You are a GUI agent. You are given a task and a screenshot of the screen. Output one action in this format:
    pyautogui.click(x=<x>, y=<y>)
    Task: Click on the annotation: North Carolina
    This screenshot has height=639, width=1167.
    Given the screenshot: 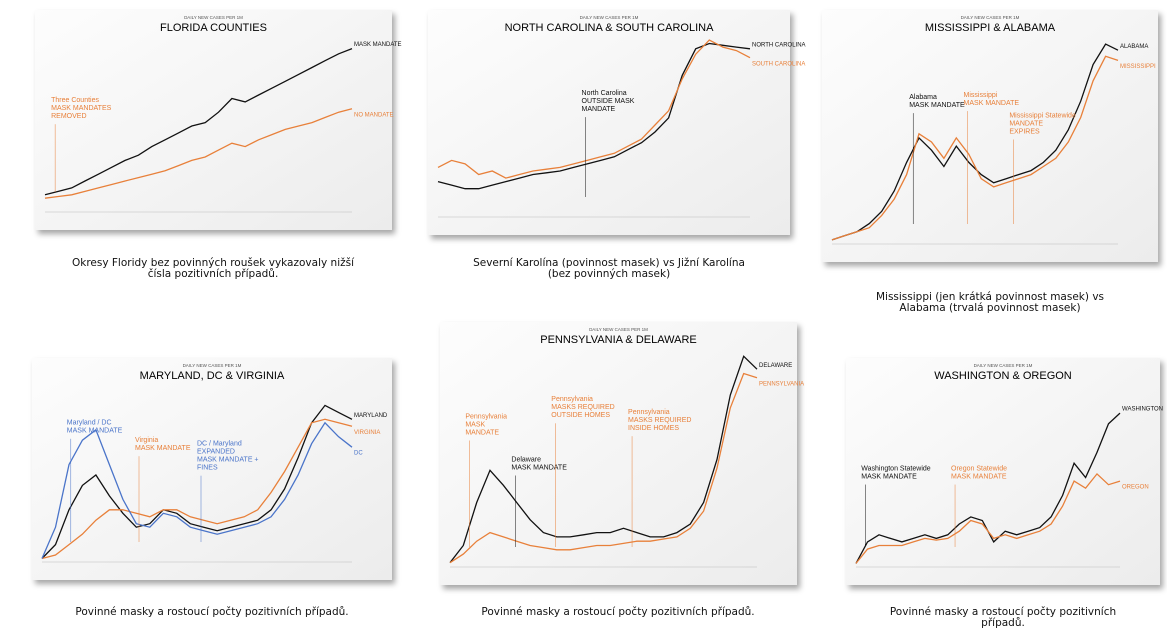 What is the action you would take?
    pyautogui.click(x=604, y=93)
    